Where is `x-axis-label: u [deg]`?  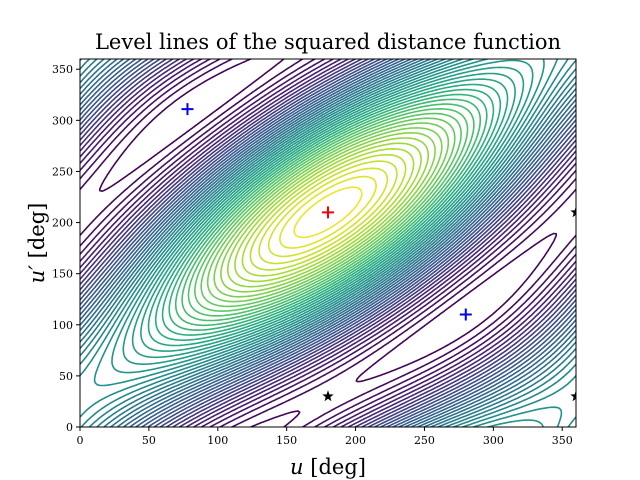 x-axis-label: u [deg] is located at coordinates (328, 467).